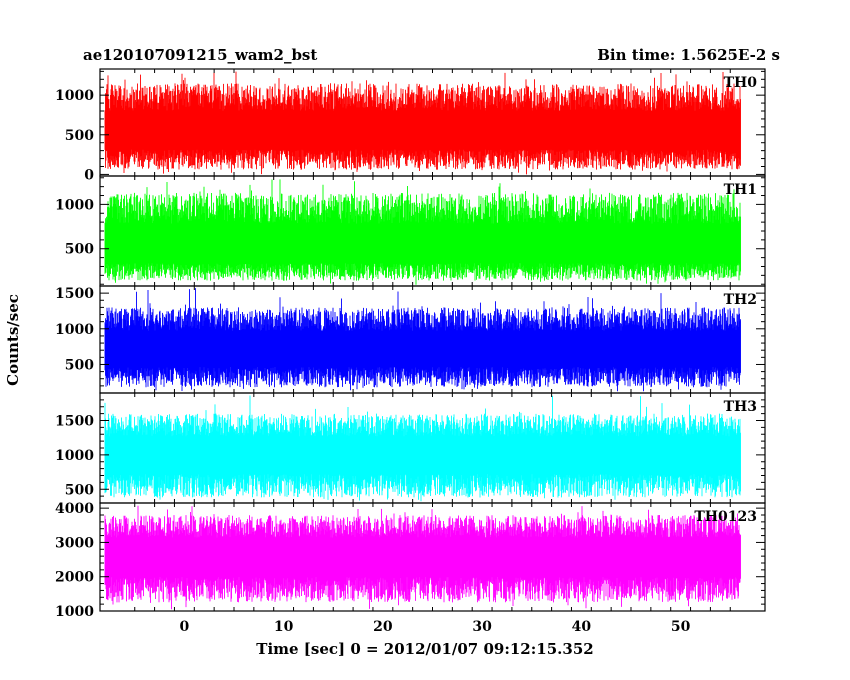 This screenshot has width=850, height=680. What do you see at coordinates (74, 509) in the screenshot?
I see `y-tick-label: 4000` at bounding box center [74, 509].